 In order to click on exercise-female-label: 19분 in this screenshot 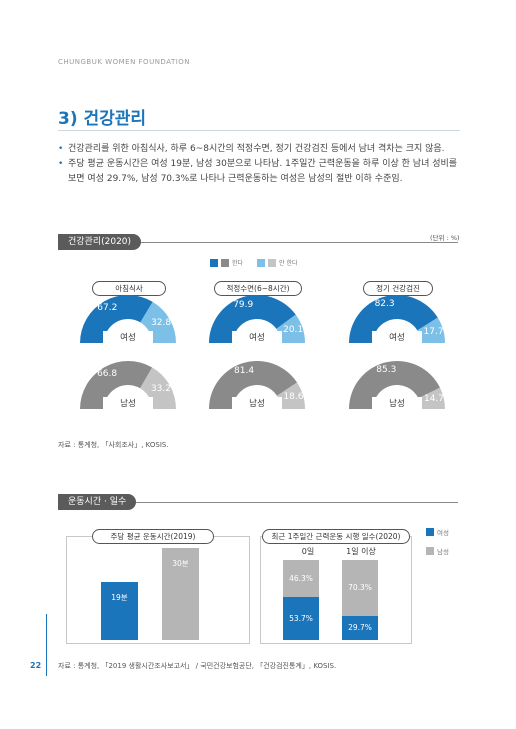, I will do `click(119, 597)`.